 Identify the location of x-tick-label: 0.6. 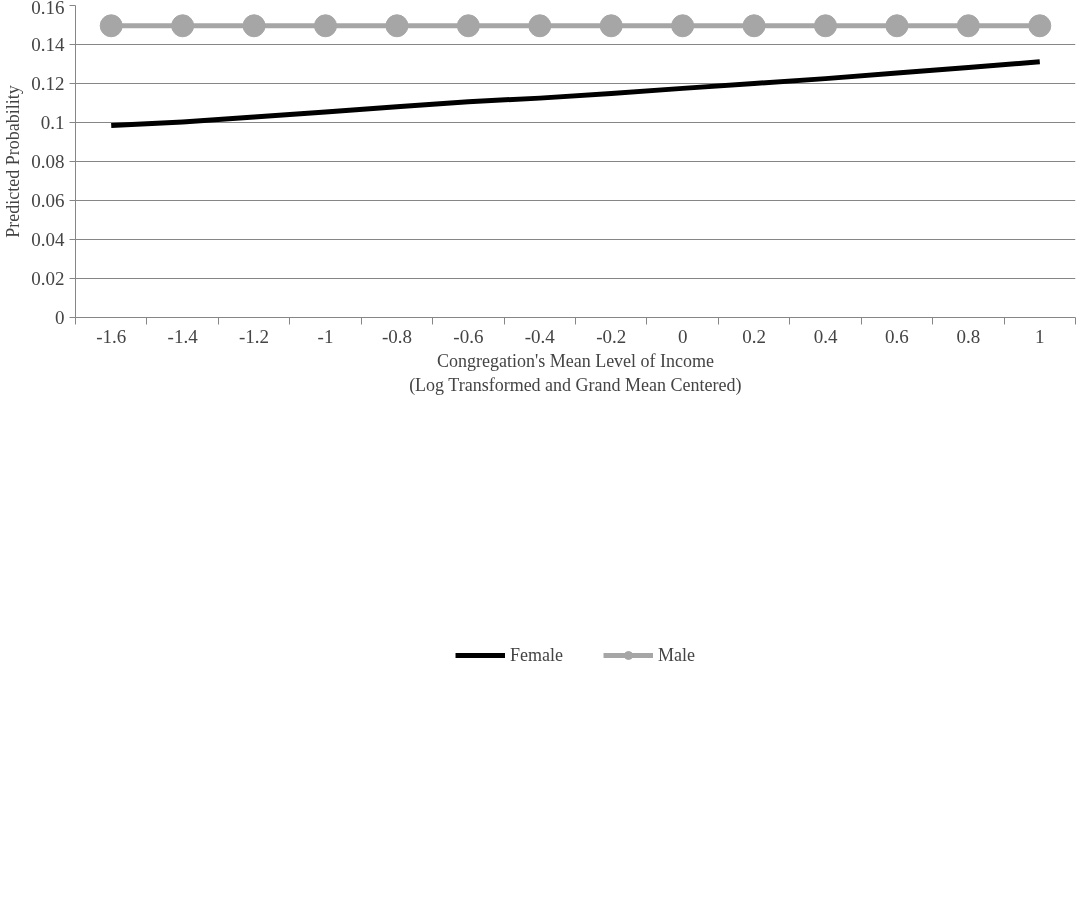
(897, 336).